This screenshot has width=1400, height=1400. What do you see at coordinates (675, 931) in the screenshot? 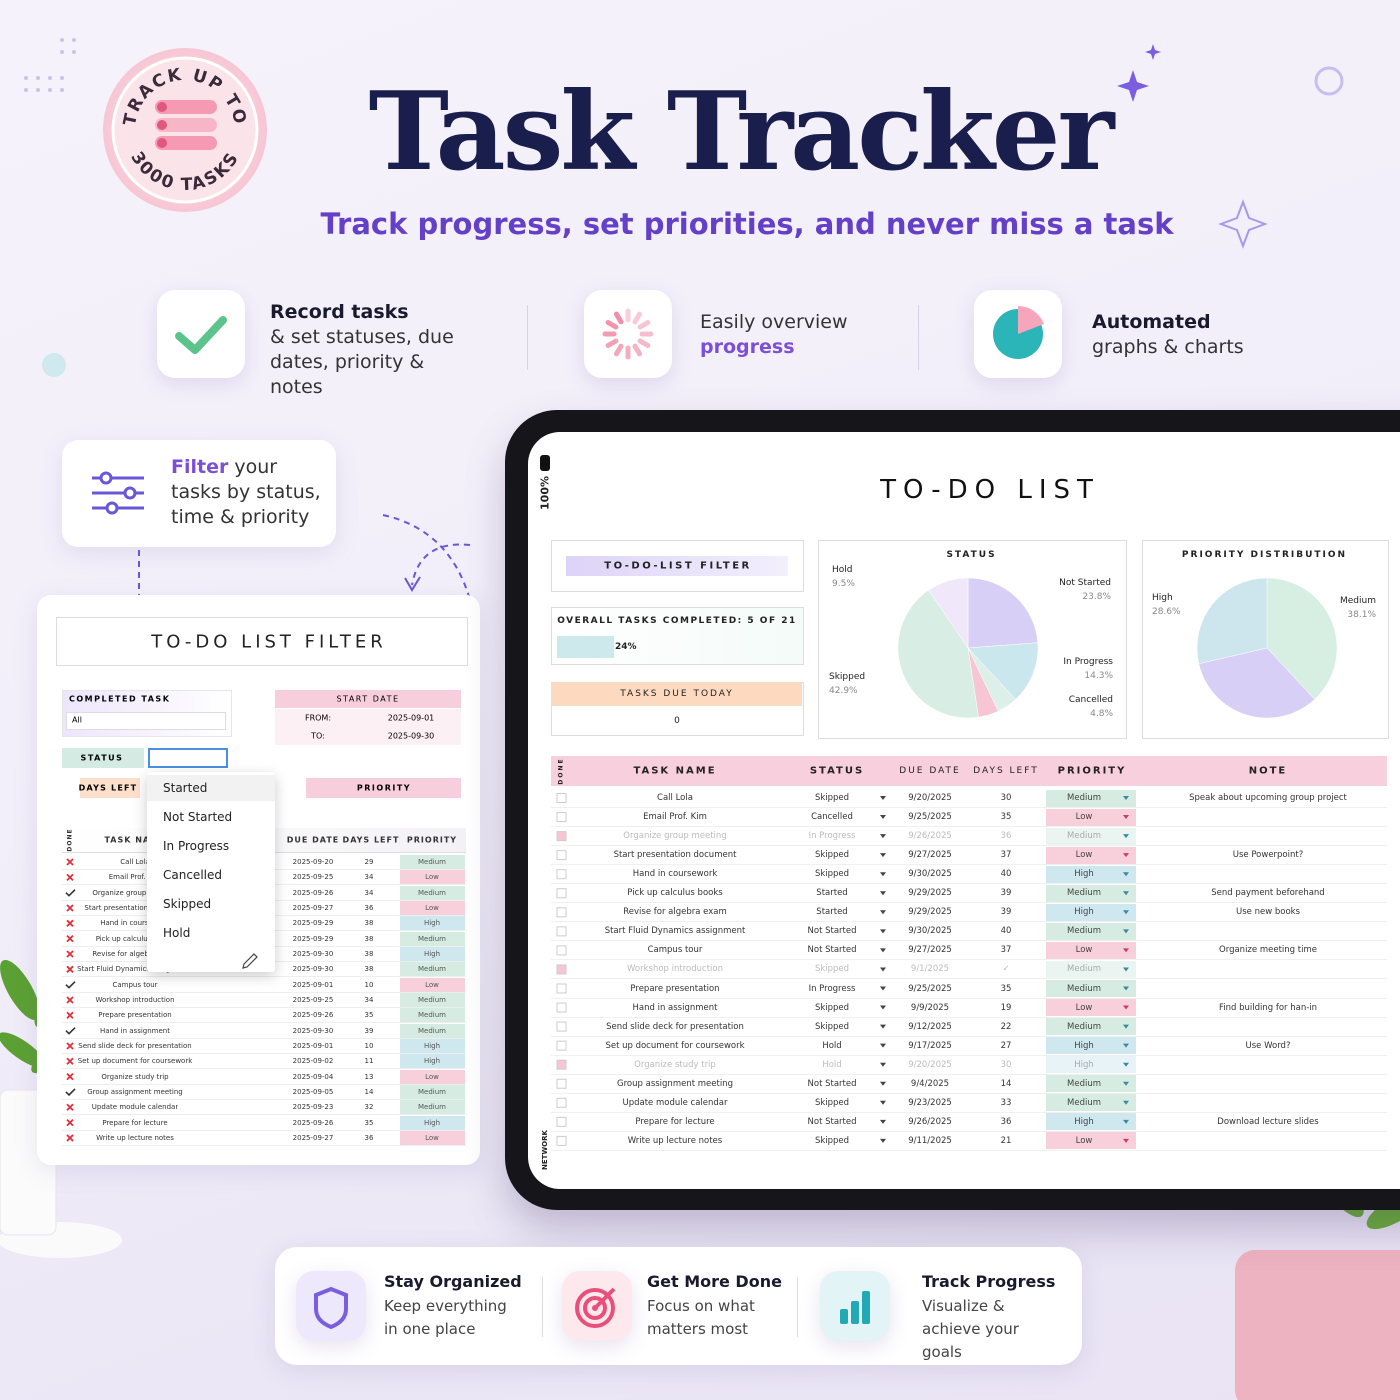
I see `task-name: Start Fluid Dynamics assignment` at bounding box center [675, 931].